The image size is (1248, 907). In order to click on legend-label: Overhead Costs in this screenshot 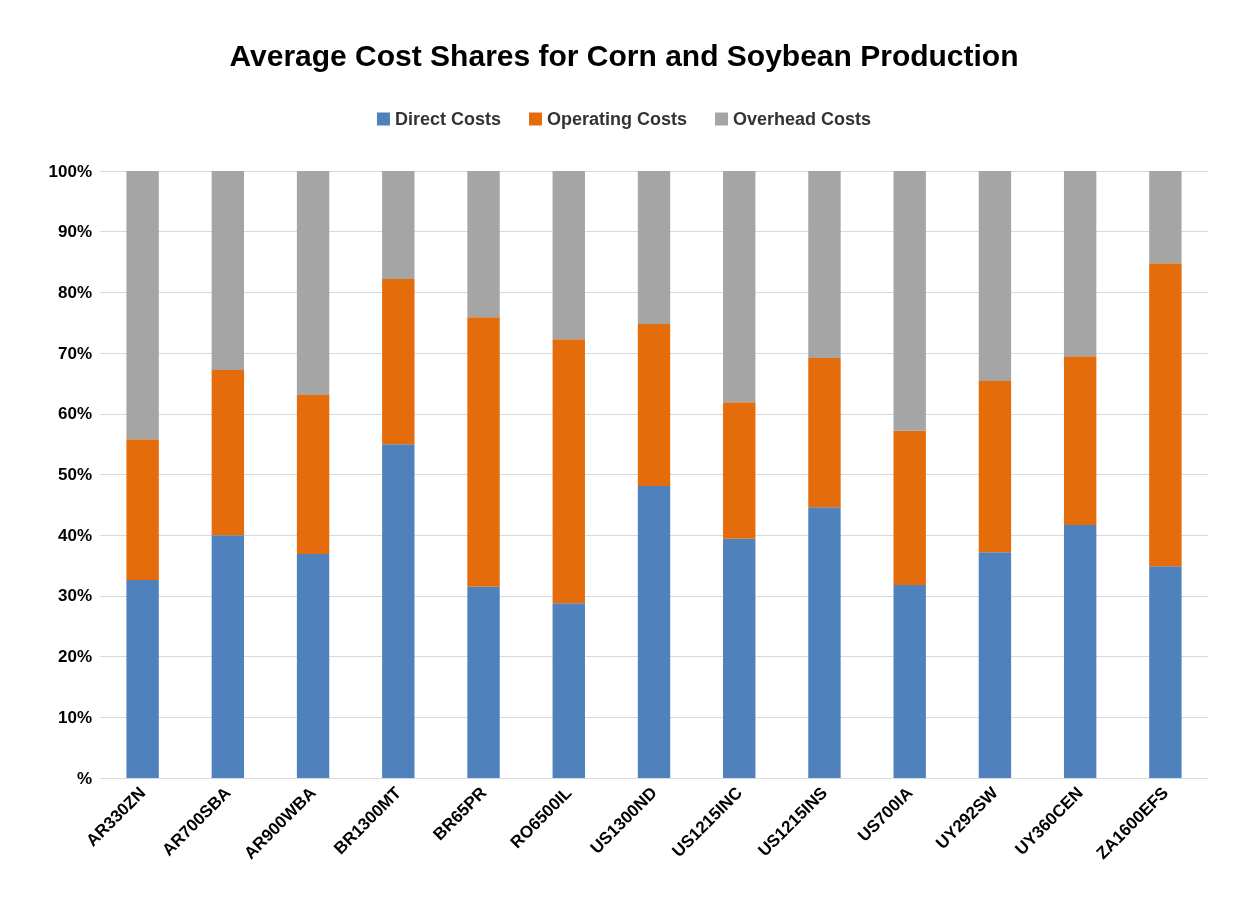, I will do `click(802, 119)`.